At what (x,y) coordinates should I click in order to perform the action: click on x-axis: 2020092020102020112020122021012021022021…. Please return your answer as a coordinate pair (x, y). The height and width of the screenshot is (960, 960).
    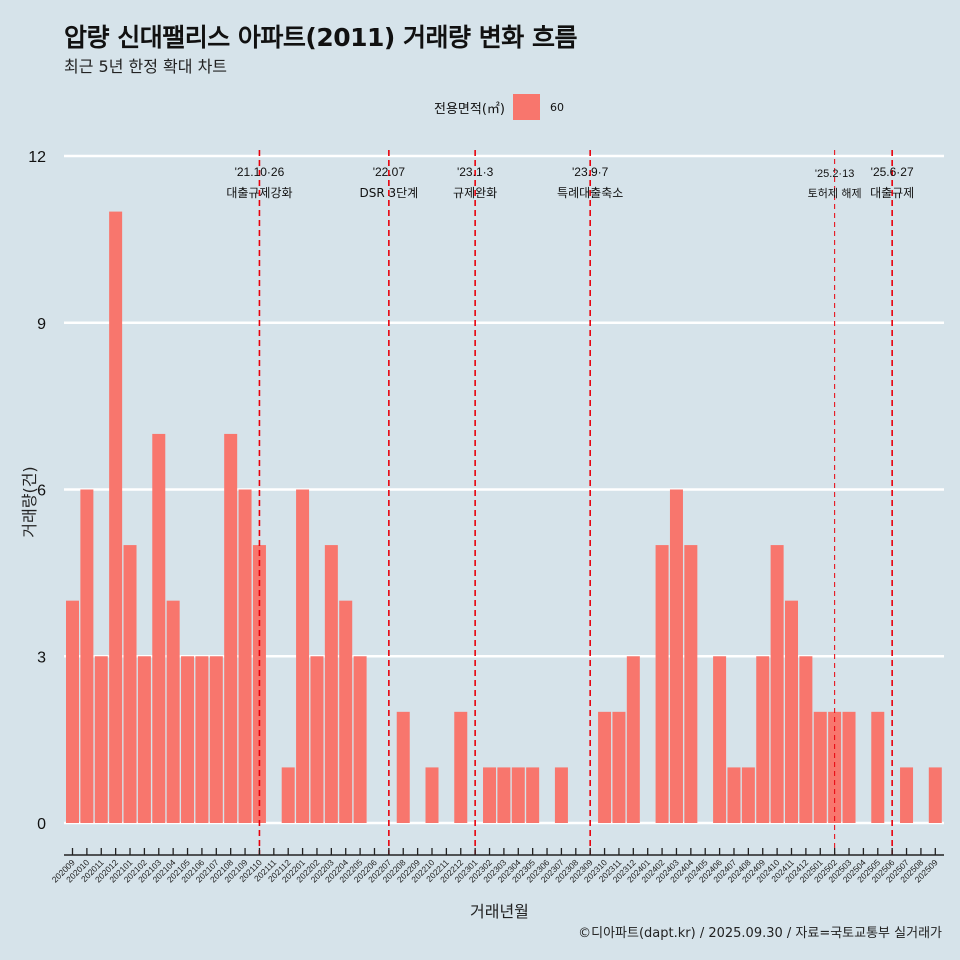
    Looking at the image, I should click on (497, 866).